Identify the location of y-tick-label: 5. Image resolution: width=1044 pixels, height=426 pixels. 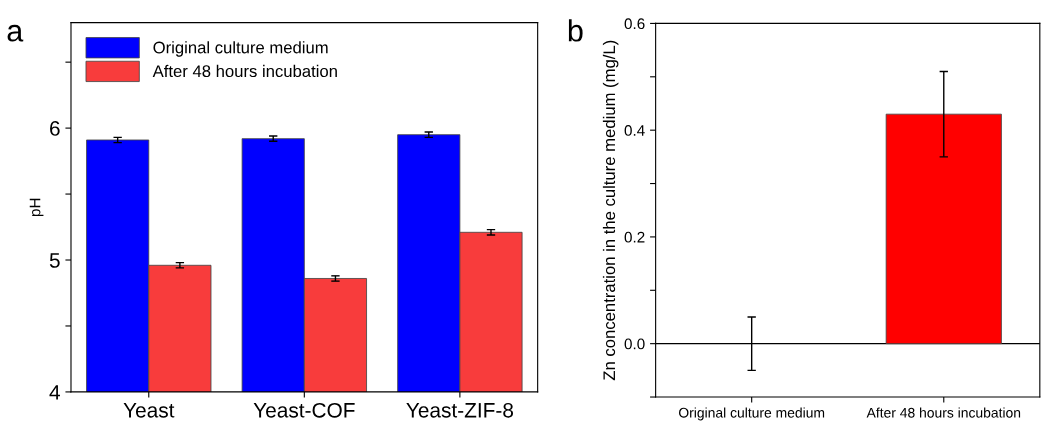
(54, 260).